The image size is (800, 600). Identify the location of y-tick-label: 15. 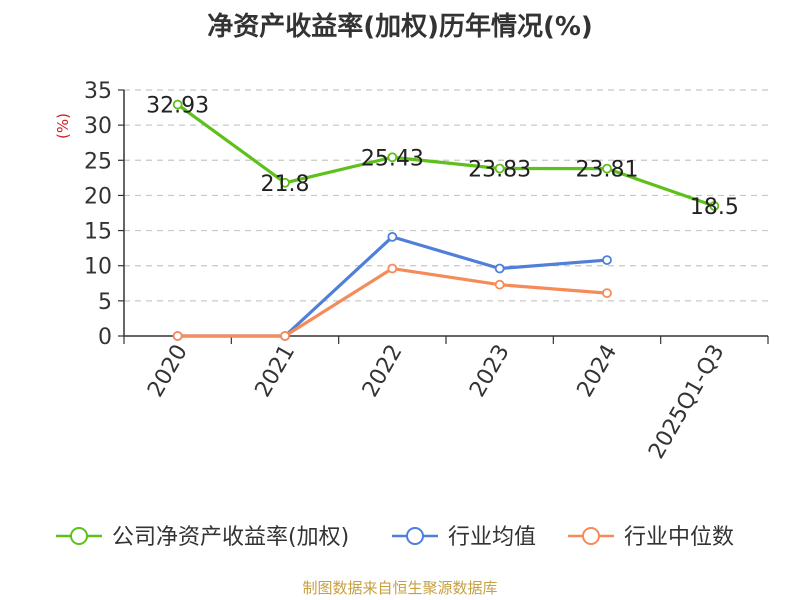
(98, 232).